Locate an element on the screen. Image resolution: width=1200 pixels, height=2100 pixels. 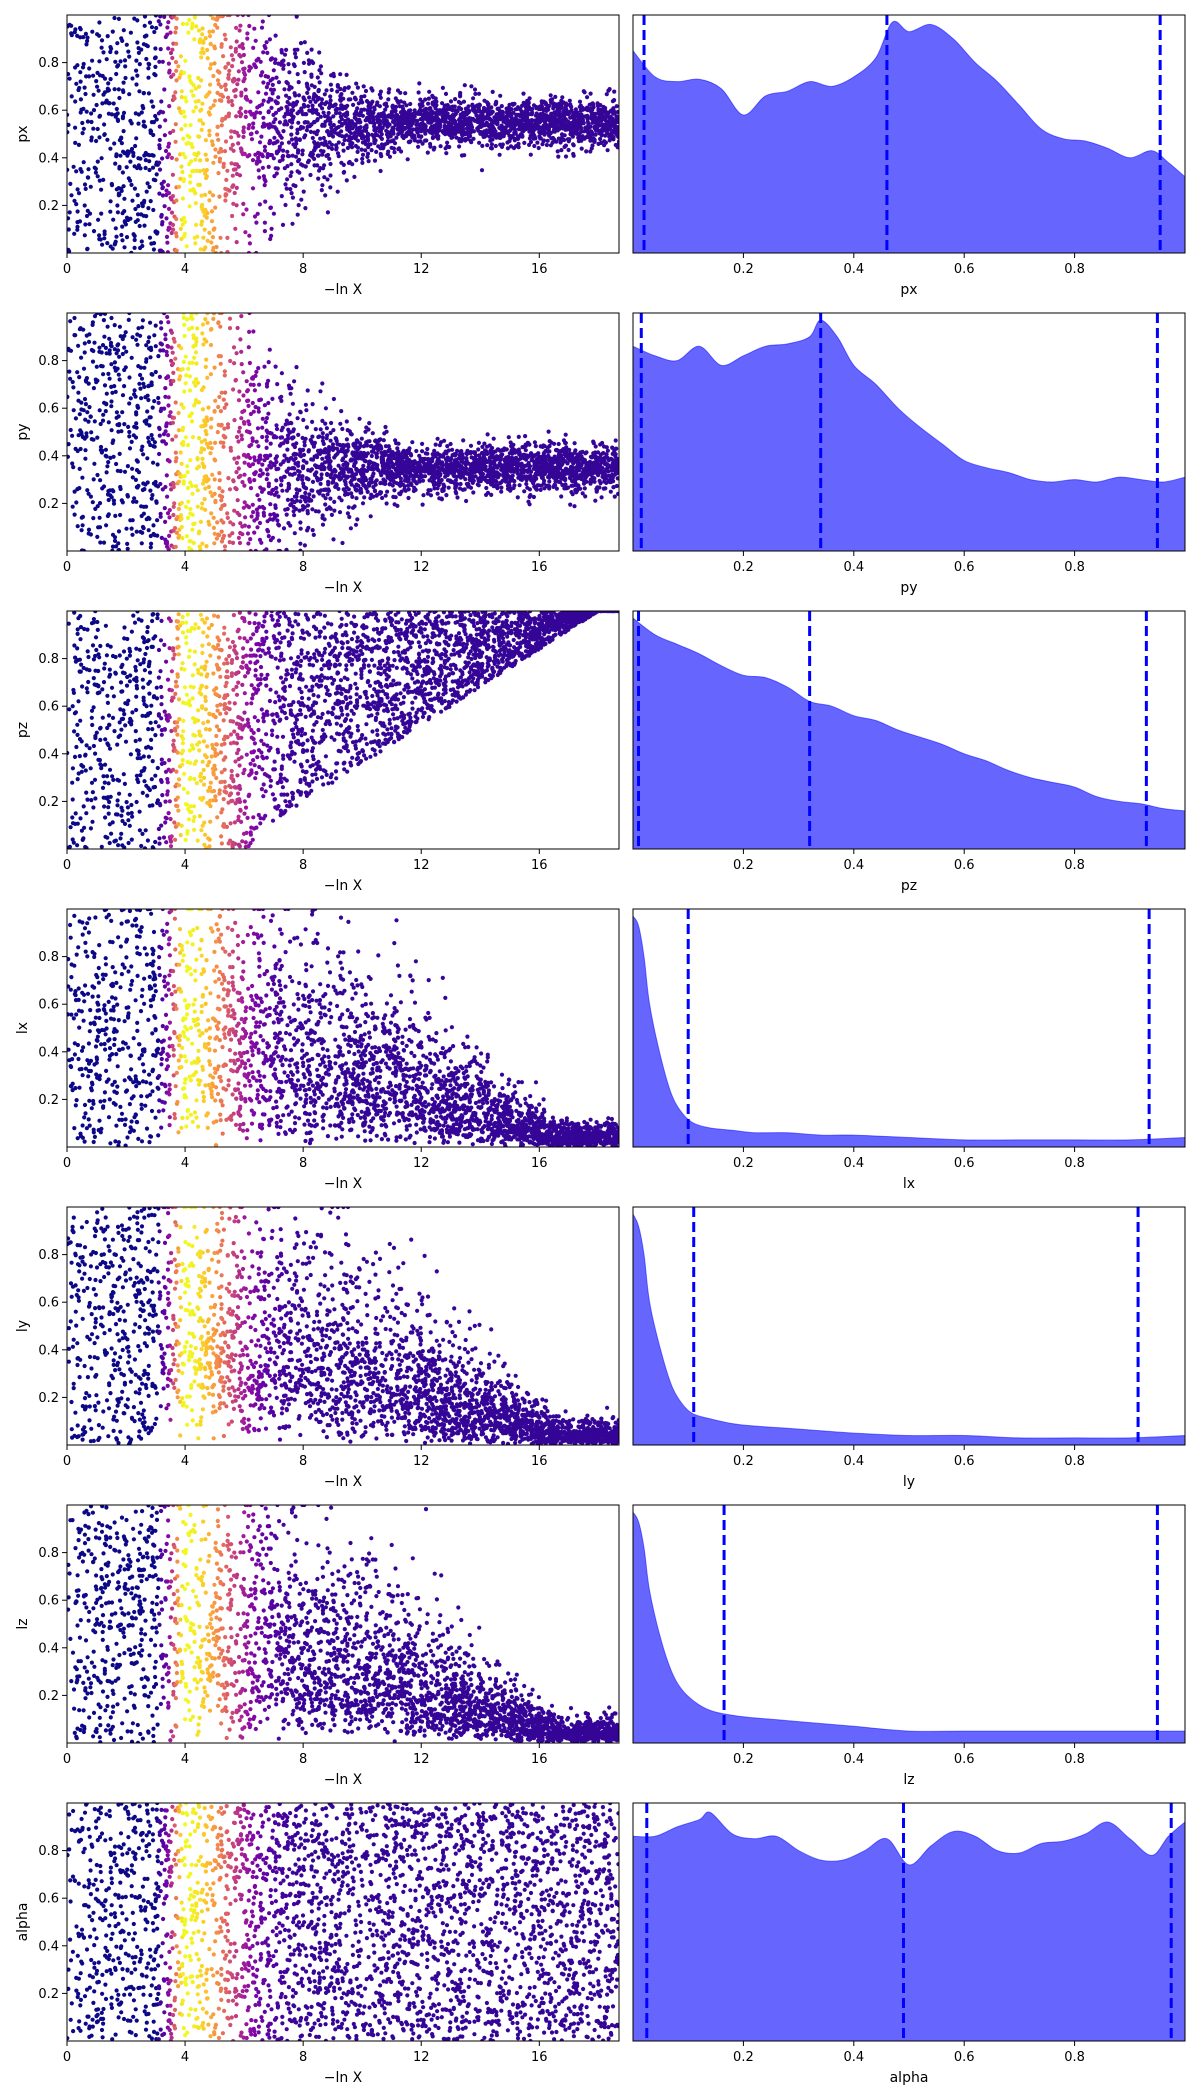
x-axis-label: −ln X is located at coordinates (343, 290).